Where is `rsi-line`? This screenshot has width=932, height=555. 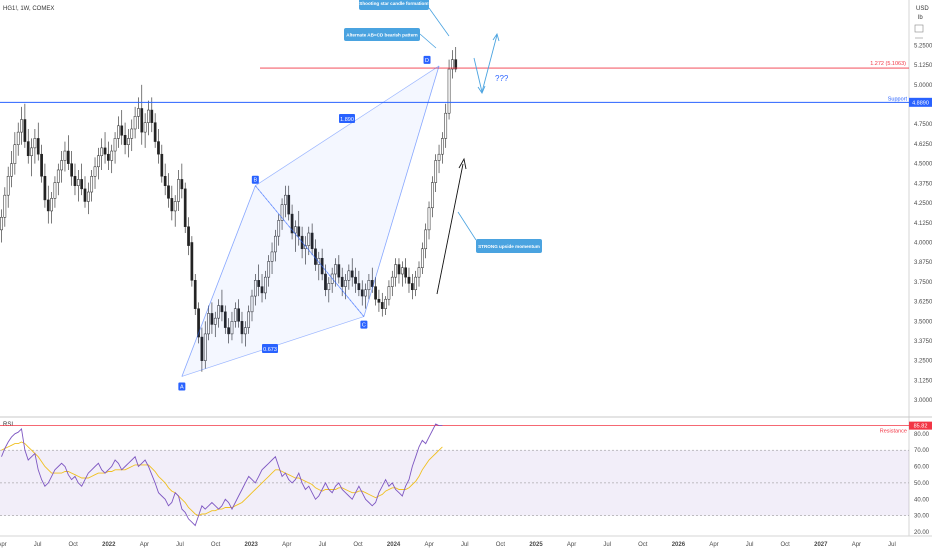
rsi-line is located at coordinates (222, 475).